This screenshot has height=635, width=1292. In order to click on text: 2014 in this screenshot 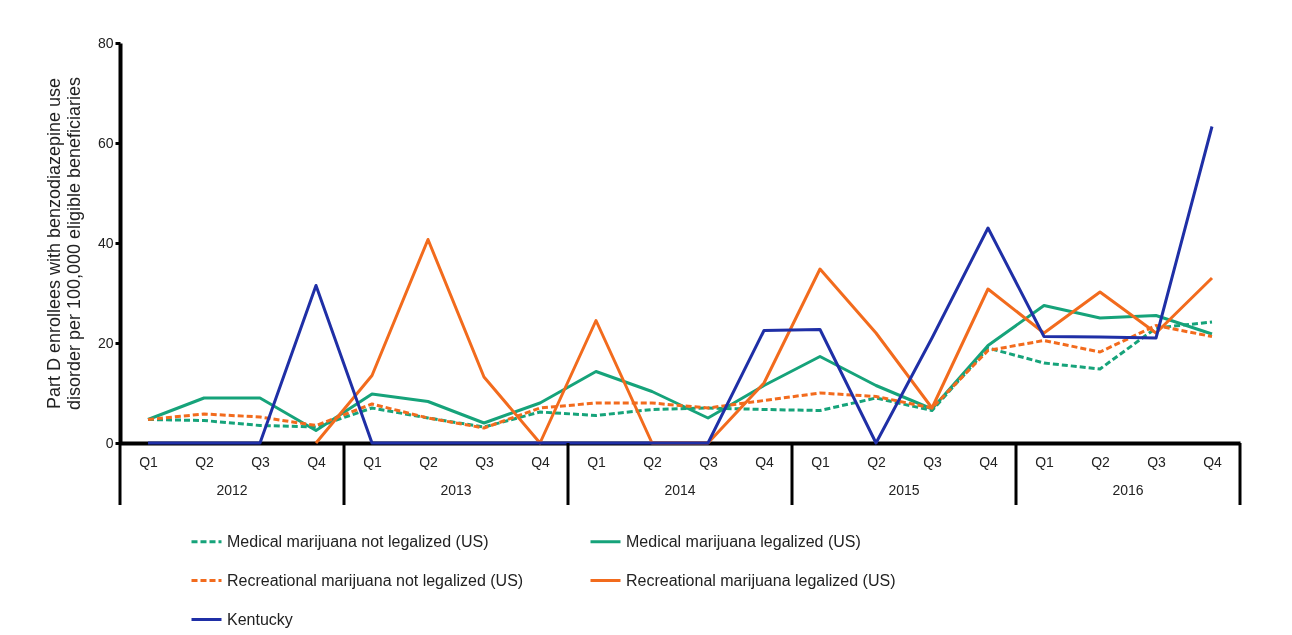, I will do `click(680, 490)`.